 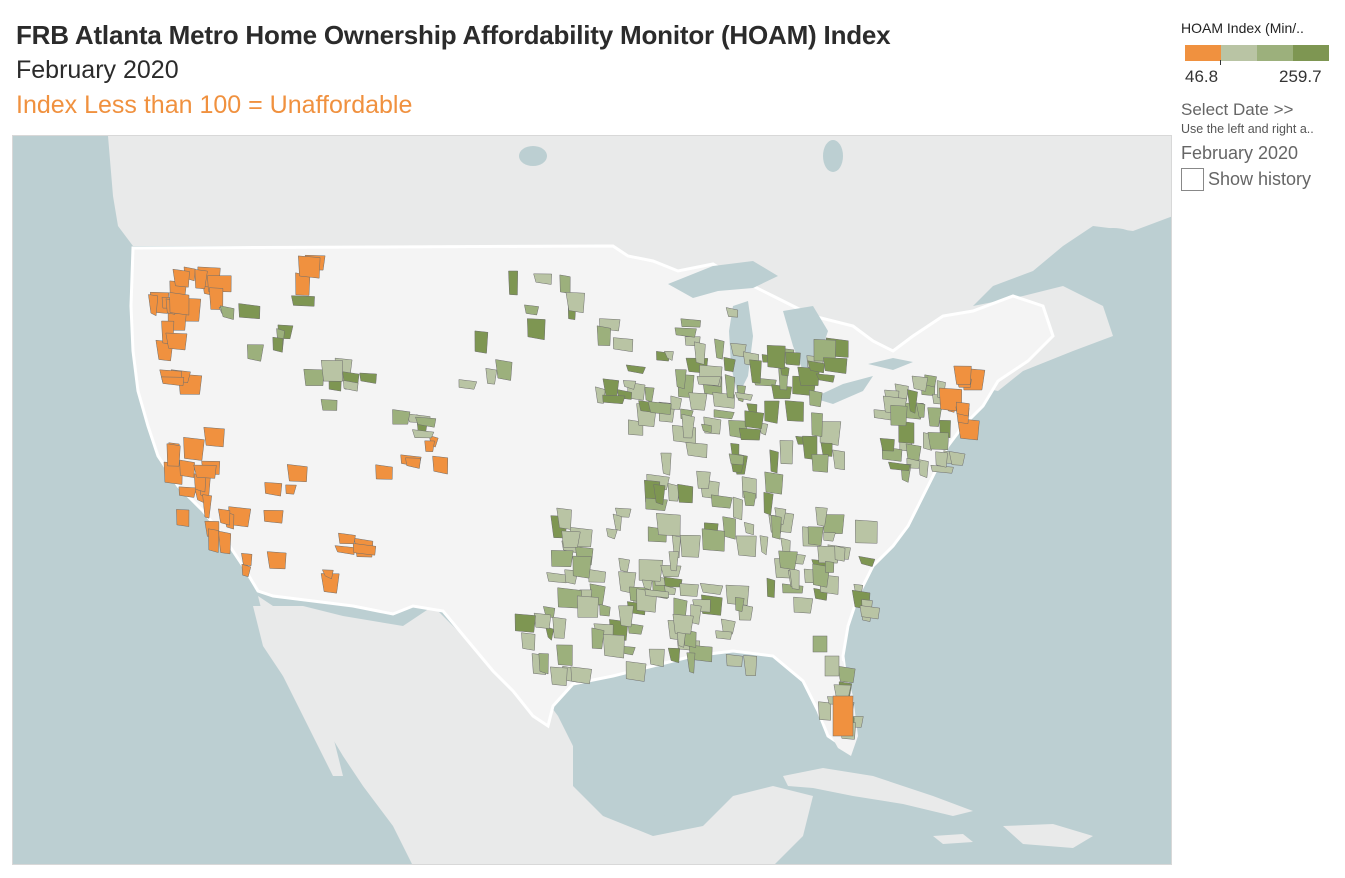 I want to click on show-history-toggle: Show history, so click(x=1246, y=179).